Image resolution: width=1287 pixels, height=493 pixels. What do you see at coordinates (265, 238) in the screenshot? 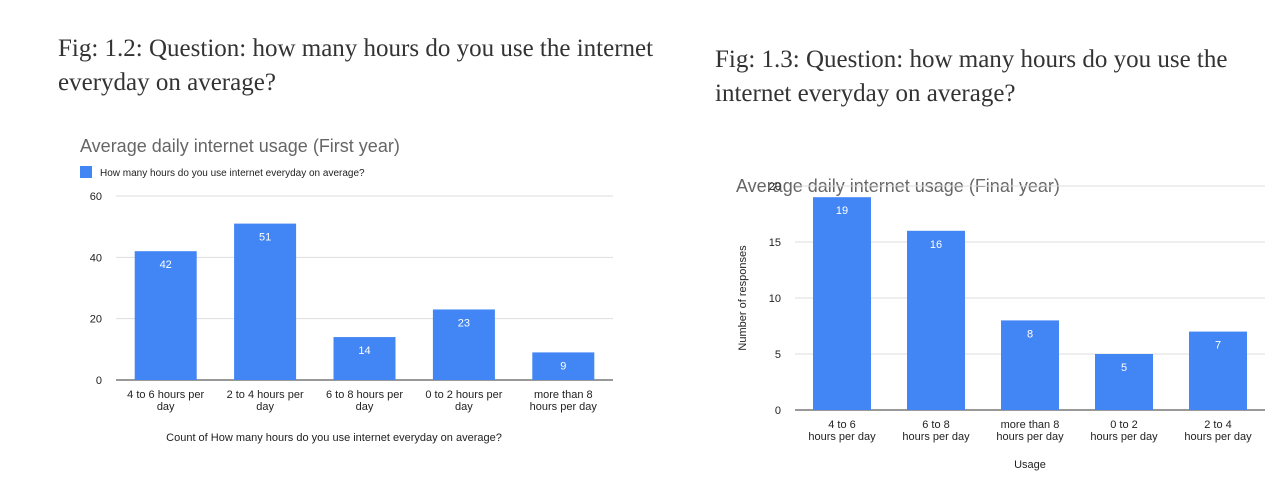
I see `bar-value-label: 51` at bounding box center [265, 238].